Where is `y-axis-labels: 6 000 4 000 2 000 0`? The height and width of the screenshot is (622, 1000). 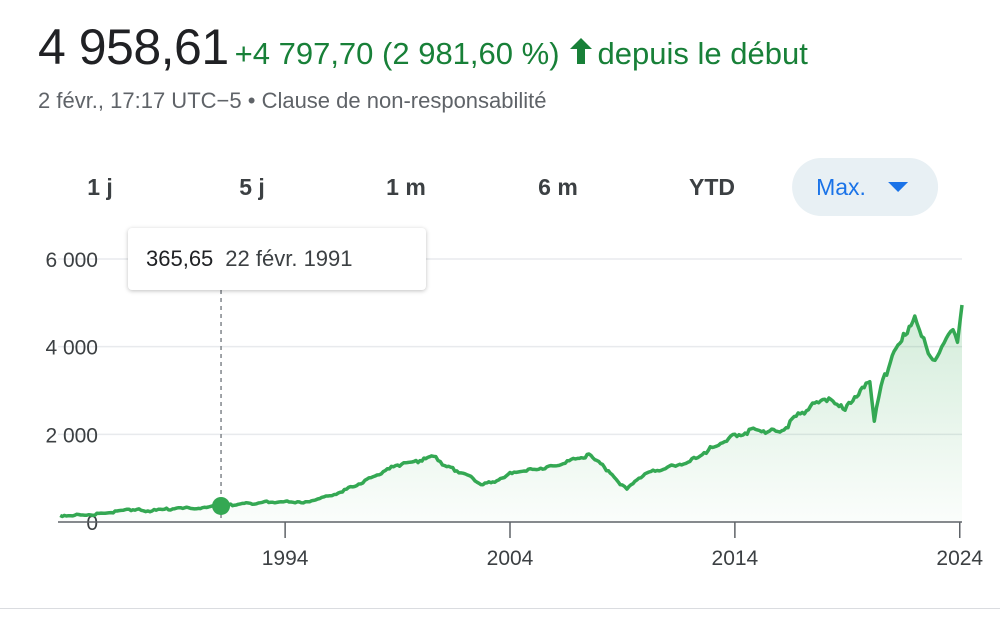 y-axis-labels: 6 000 4 000 2 000 0 is located at coordinates (71, 392).